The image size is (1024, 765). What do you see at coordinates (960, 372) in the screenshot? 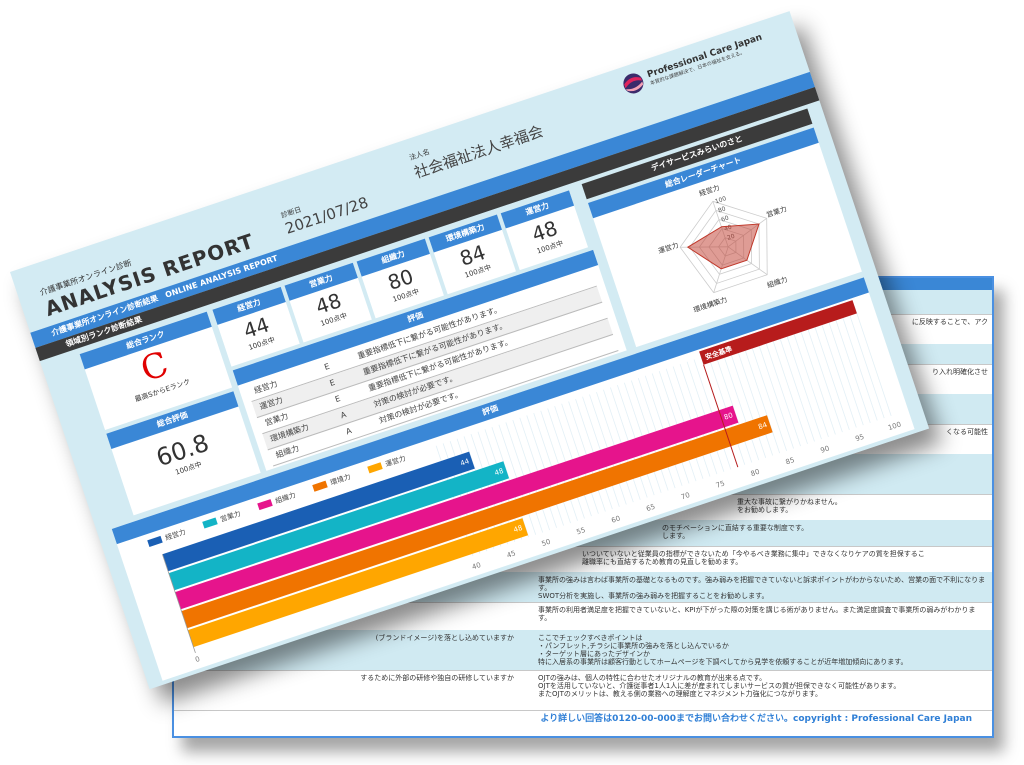
I see `back-answer: り入れ明確化させ` at bounding box center [960, 372].